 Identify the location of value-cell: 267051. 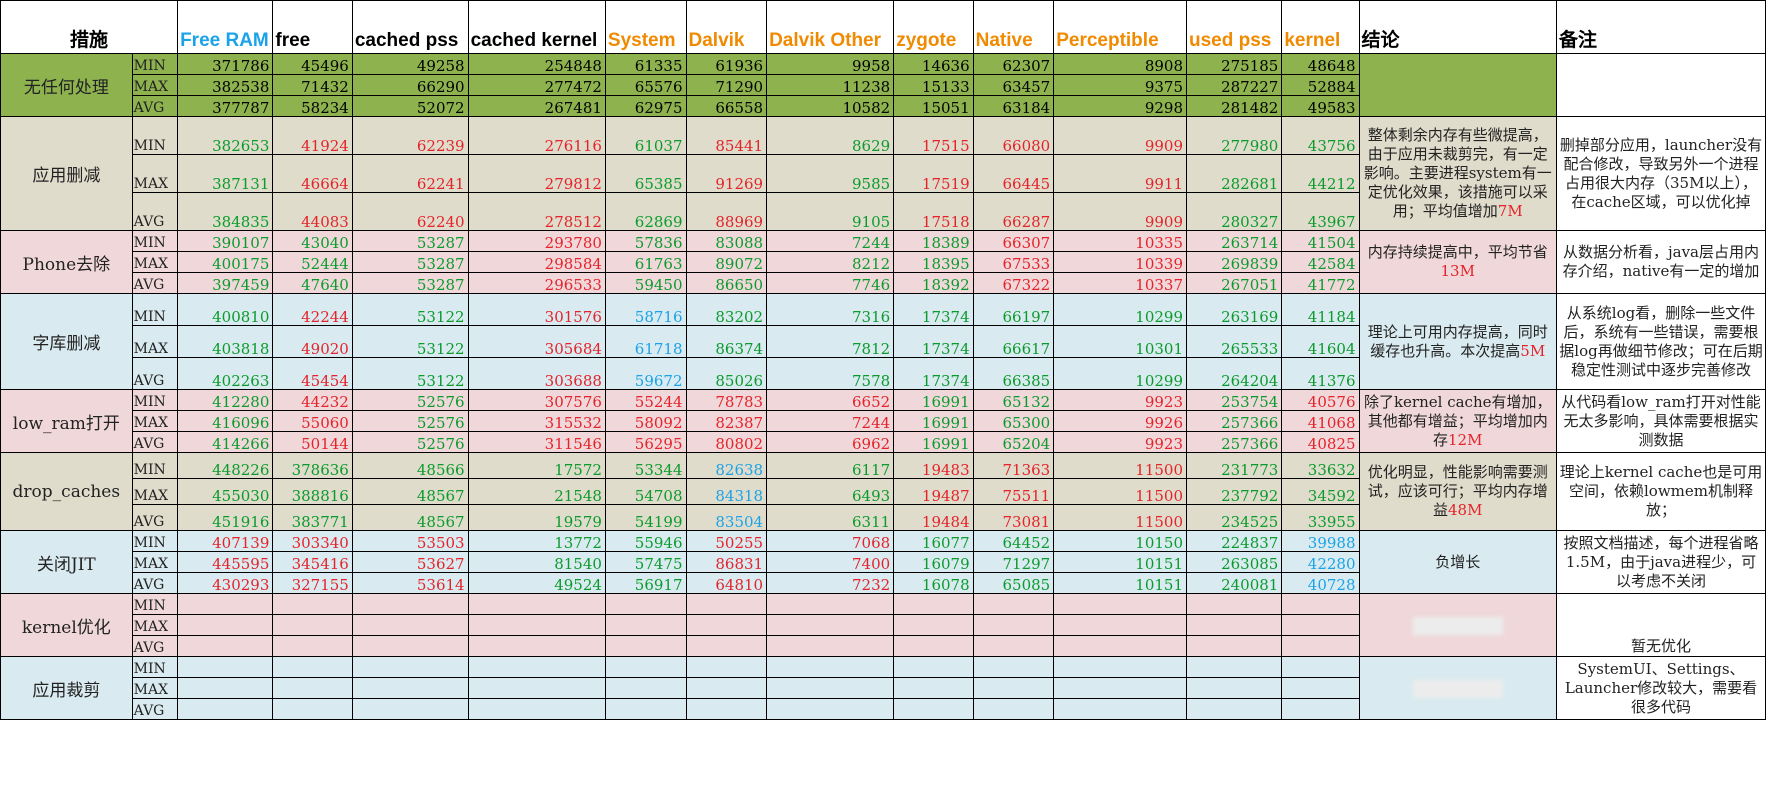
(1234, 283).